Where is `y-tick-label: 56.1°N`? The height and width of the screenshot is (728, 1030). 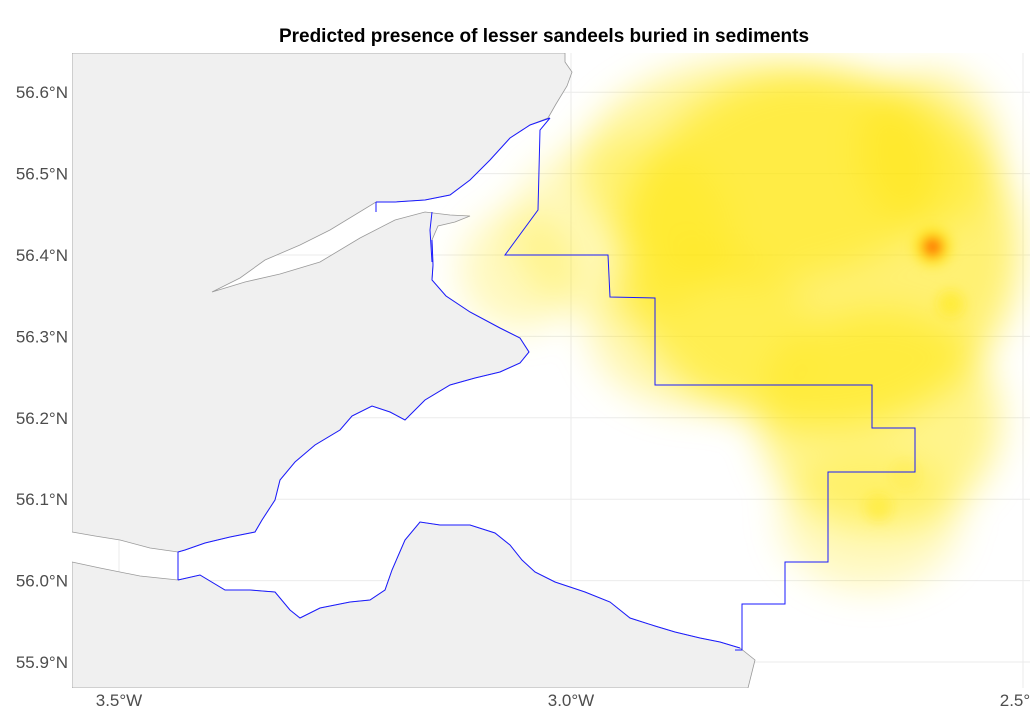
y-tick-label: 56.1°N is located at coordinates (42, 499).